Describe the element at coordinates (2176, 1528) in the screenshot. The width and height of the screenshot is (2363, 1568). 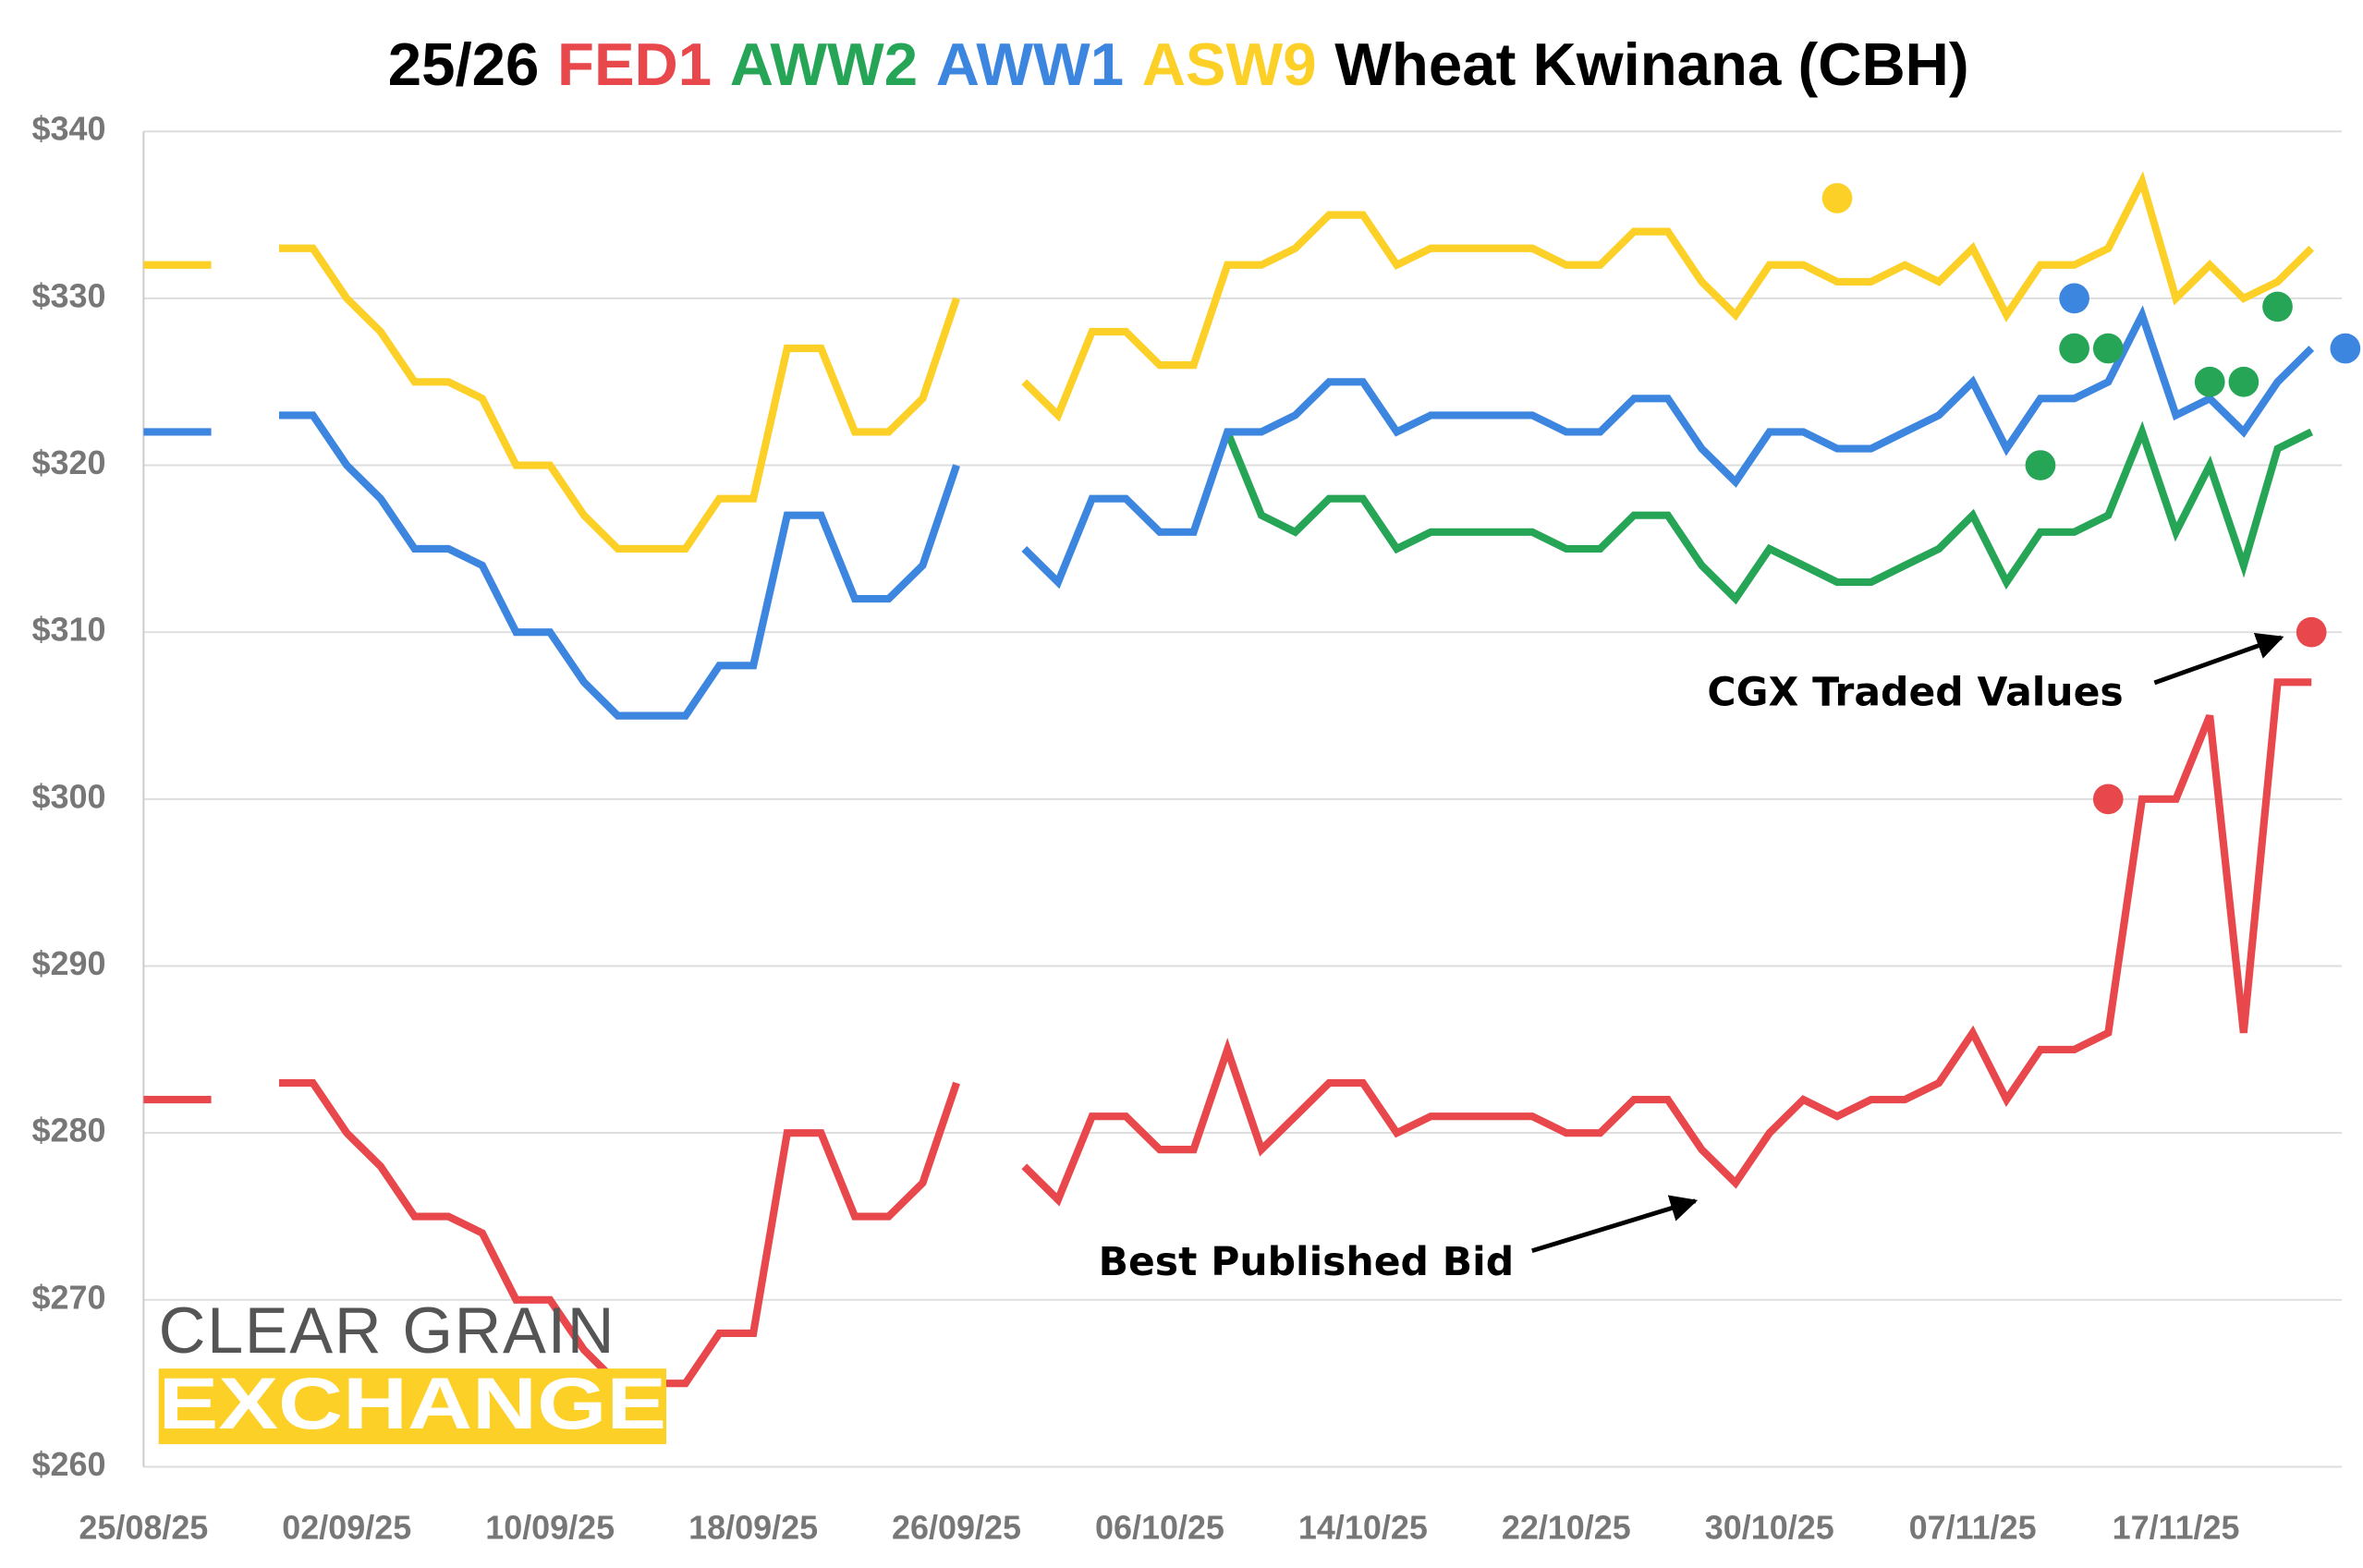
I see `x-tick-label: 17/11/25` at that location.